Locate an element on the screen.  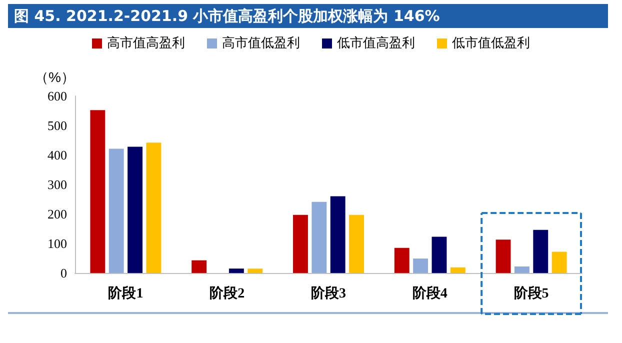
y-tick-label: 0 is located at coordinates (63, 273).